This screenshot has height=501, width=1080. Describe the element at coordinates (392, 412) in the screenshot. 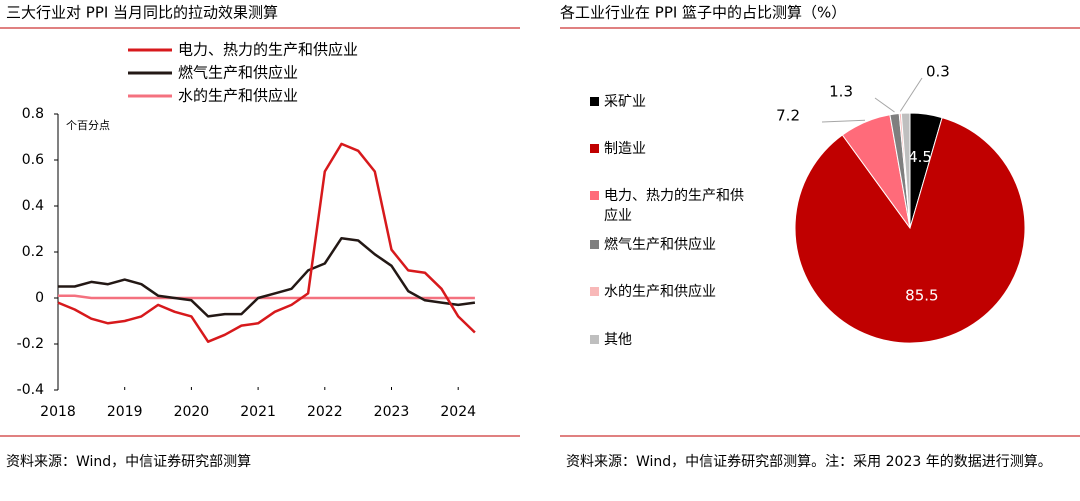

I see `x-tick-label: 2023` at that location.